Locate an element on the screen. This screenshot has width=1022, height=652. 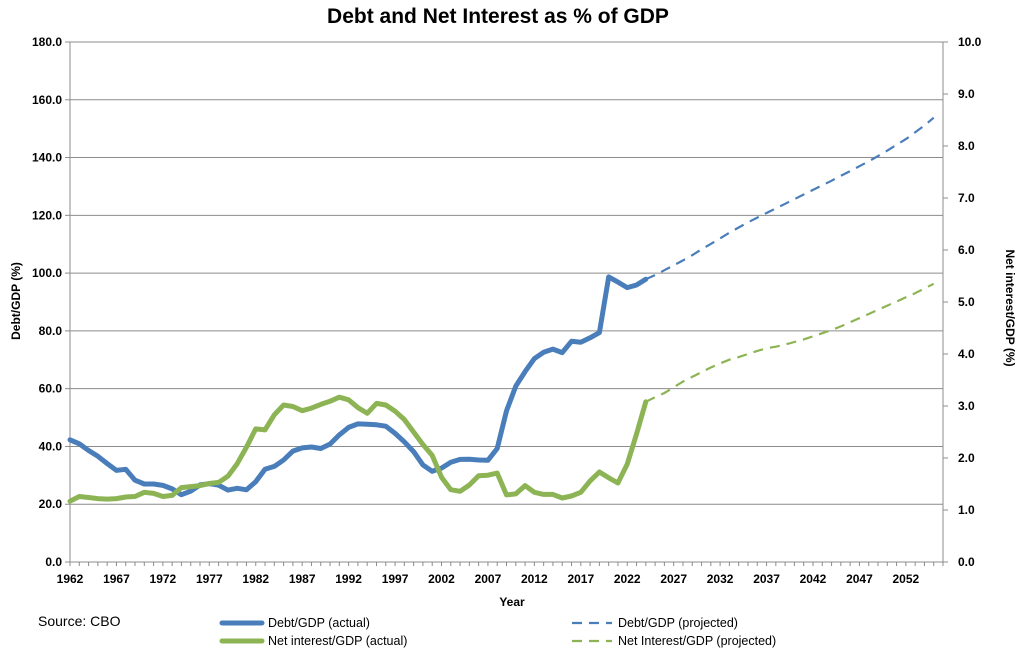
legend-debt-projected: Debt/GDP (projected) is located at coordinates (655, 623).